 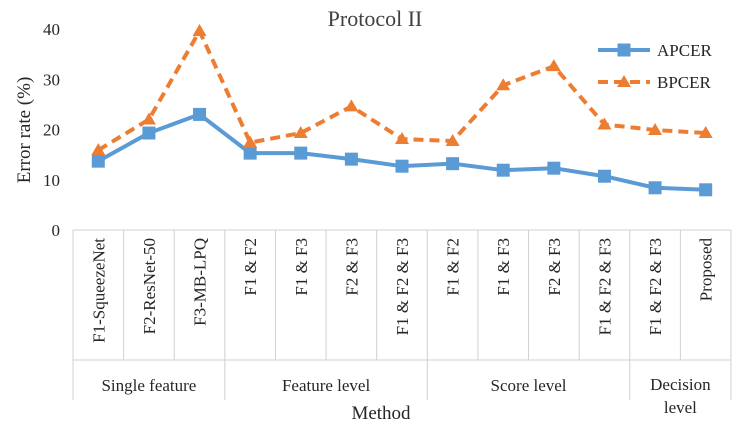 I want to click on group-label: Decision, so click(x=680, y=384).